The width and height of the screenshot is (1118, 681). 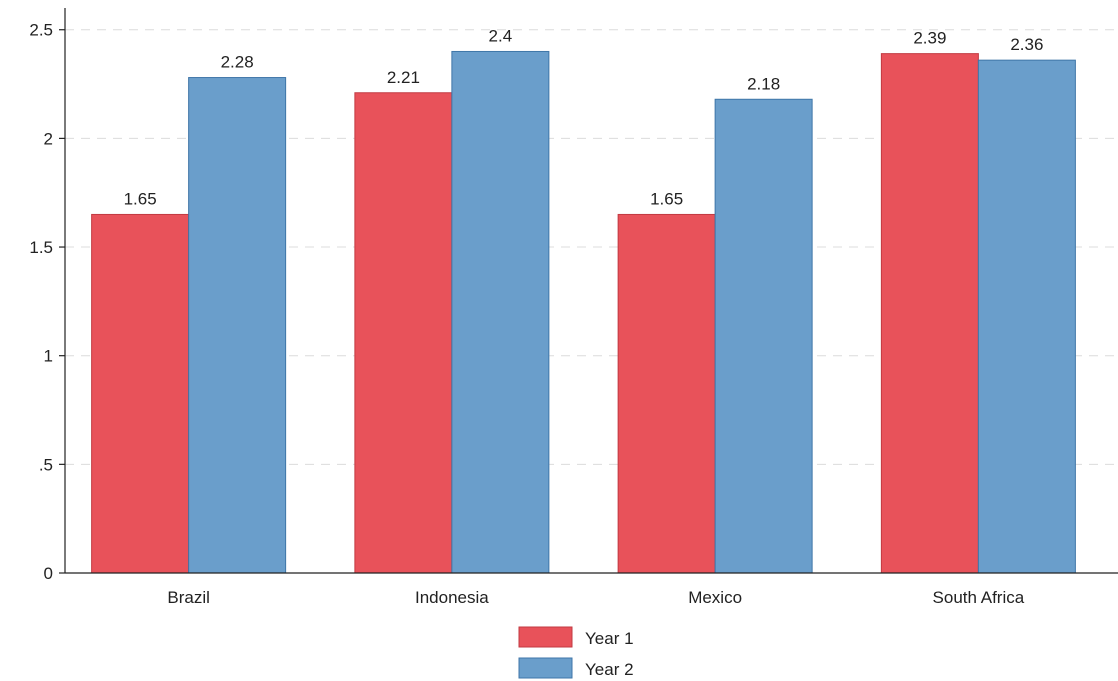 I want to click on x-category-label: Brazil, so click(x=188, y=597).